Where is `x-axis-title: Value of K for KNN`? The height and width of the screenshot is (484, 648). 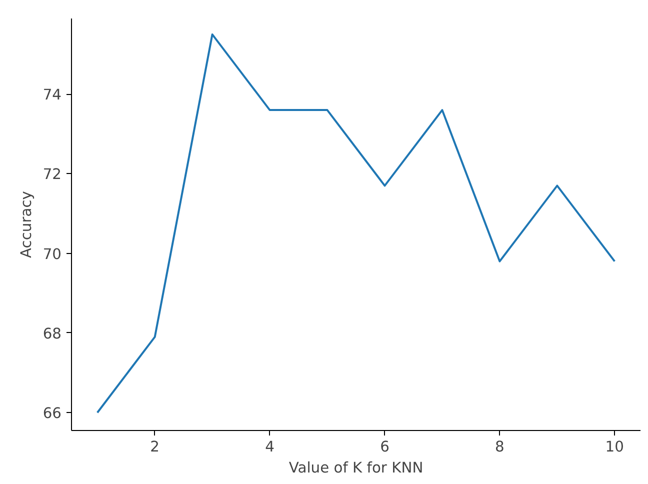 x-axis-title: Value of K for KNN is located at coordinates (356, 468).